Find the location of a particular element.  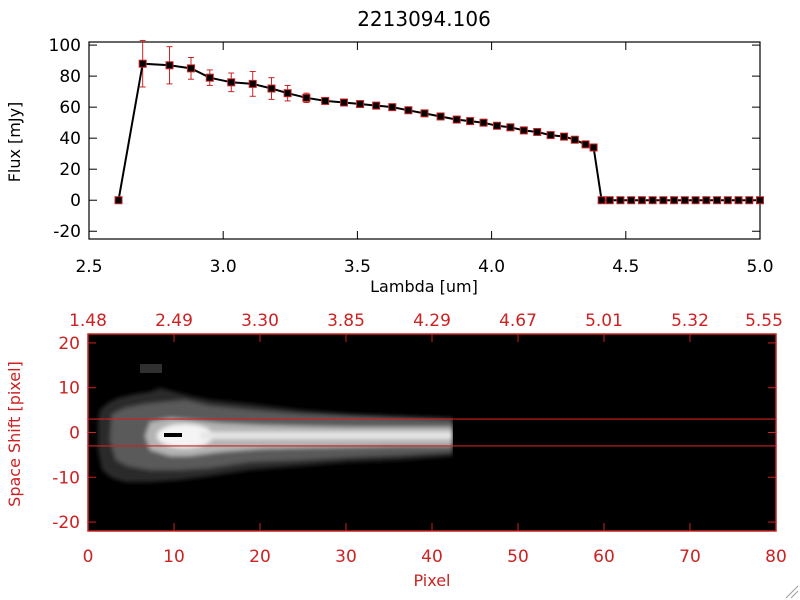

peak-marker is located at coordinates (173, 435).